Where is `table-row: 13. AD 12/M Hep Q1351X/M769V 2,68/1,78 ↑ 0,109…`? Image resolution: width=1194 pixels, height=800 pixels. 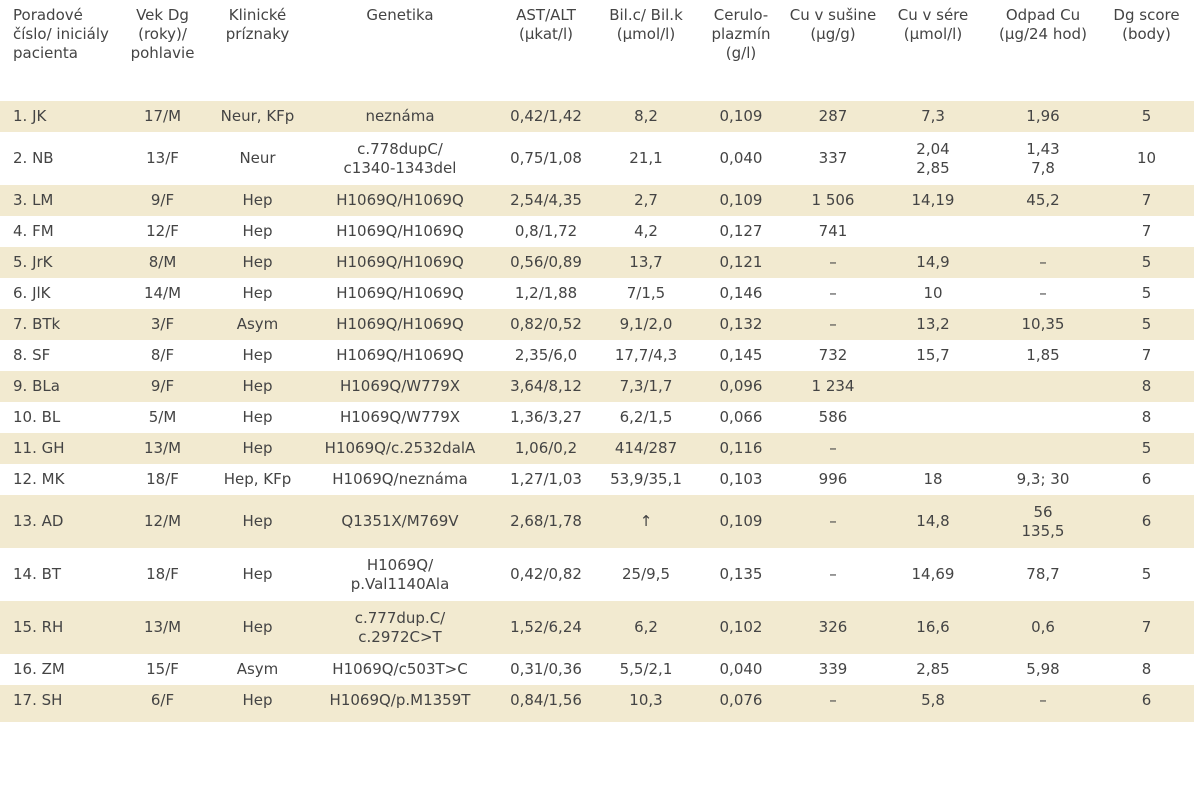
table-row: 13. AD 12/M Hep Q1351X/M769V 2,68/1,78 ↑ 0,109… is located at coordinates (597, 521).